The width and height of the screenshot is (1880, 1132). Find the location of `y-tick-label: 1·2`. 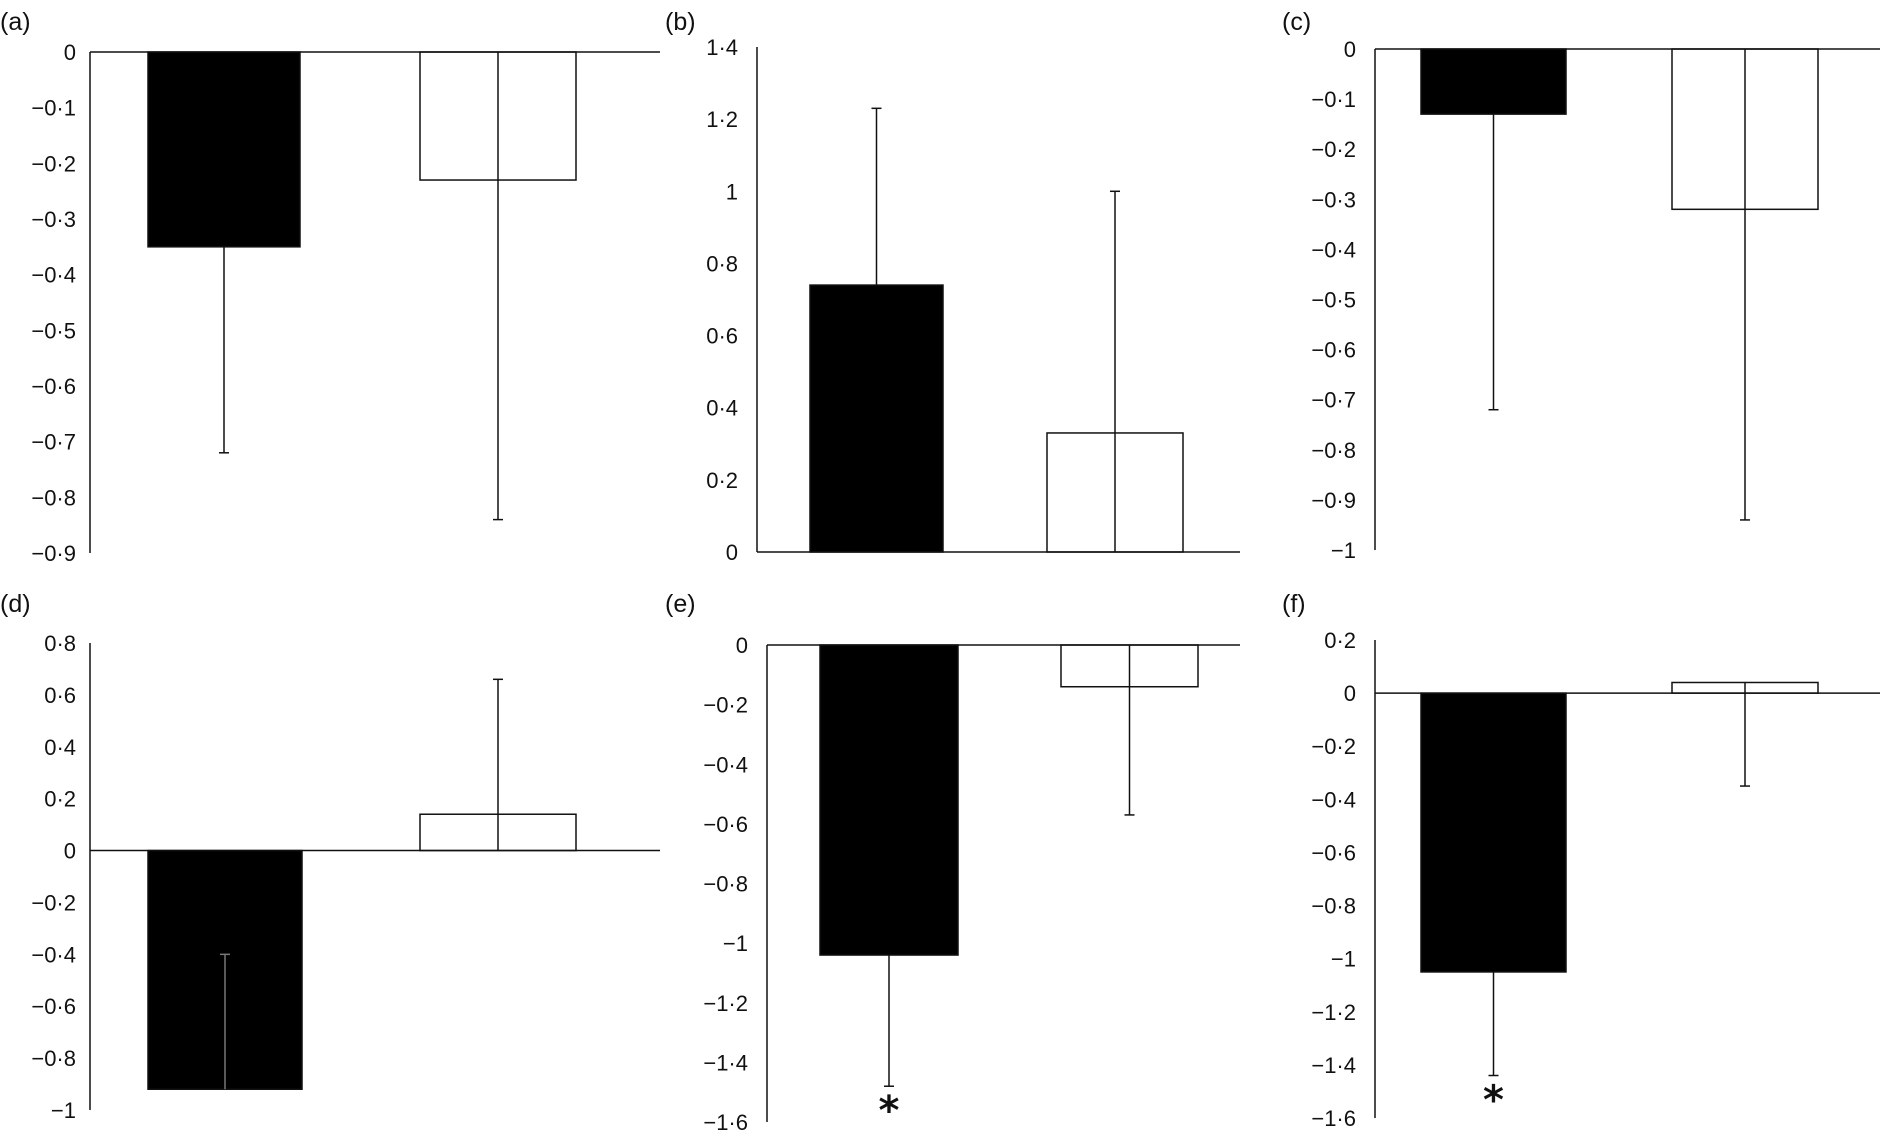

y-tick-label: 1·2 is located at coordinates (722, 119).